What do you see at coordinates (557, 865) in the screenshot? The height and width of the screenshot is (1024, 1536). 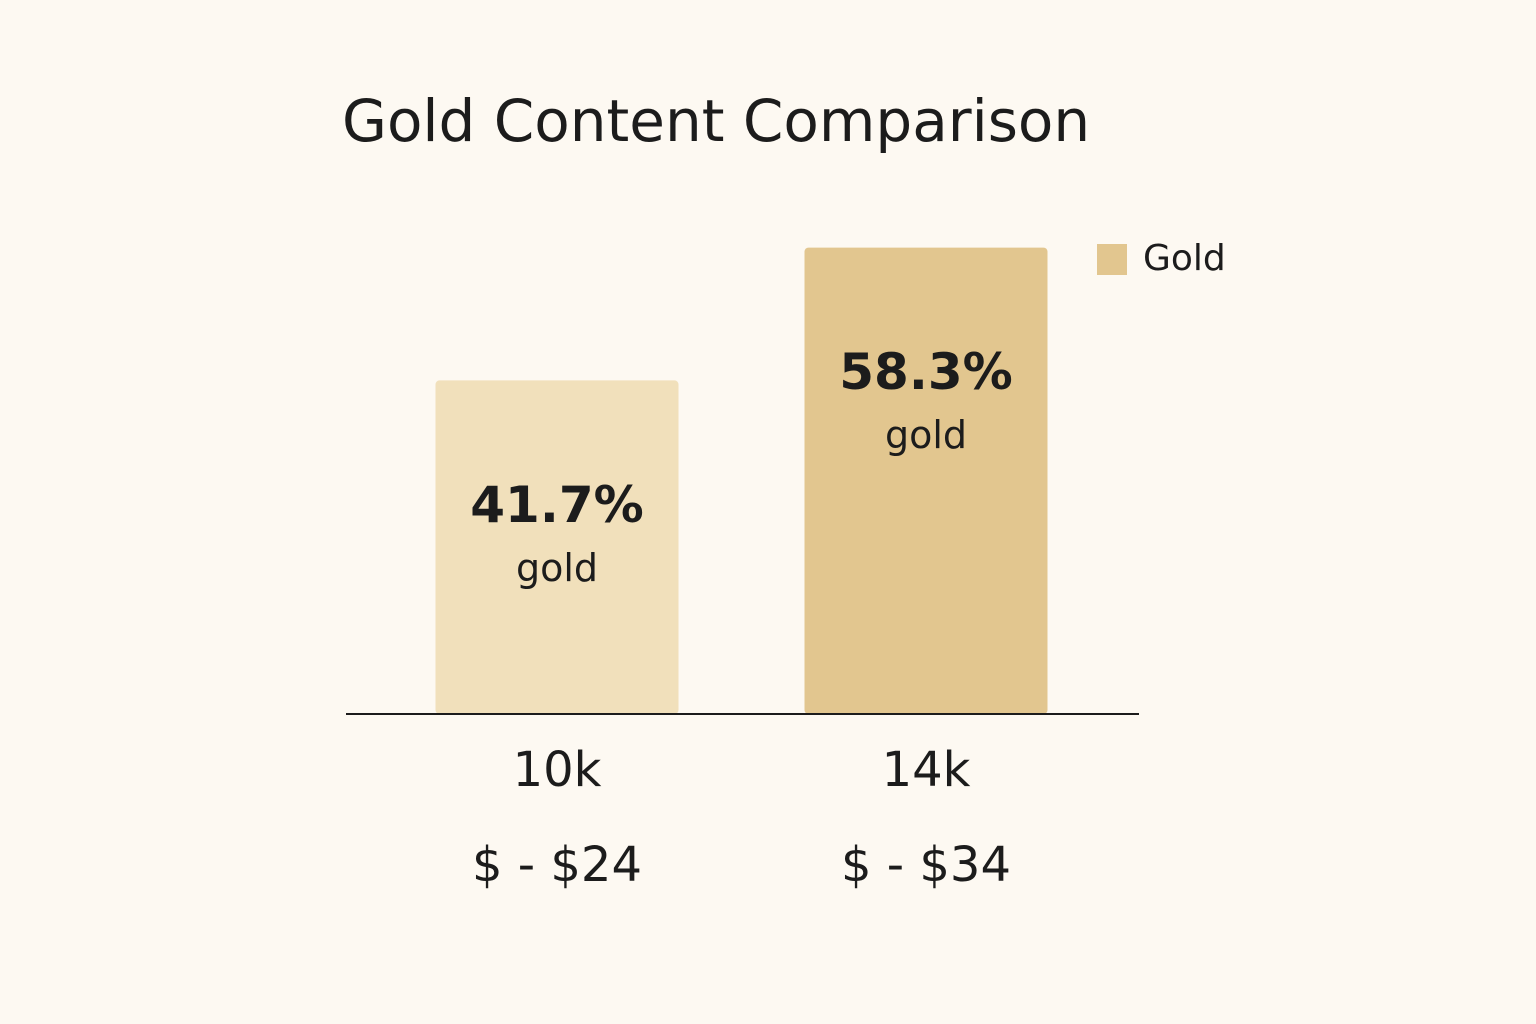 I see `price-label: $ - $24` at bounding box center [557, 865].